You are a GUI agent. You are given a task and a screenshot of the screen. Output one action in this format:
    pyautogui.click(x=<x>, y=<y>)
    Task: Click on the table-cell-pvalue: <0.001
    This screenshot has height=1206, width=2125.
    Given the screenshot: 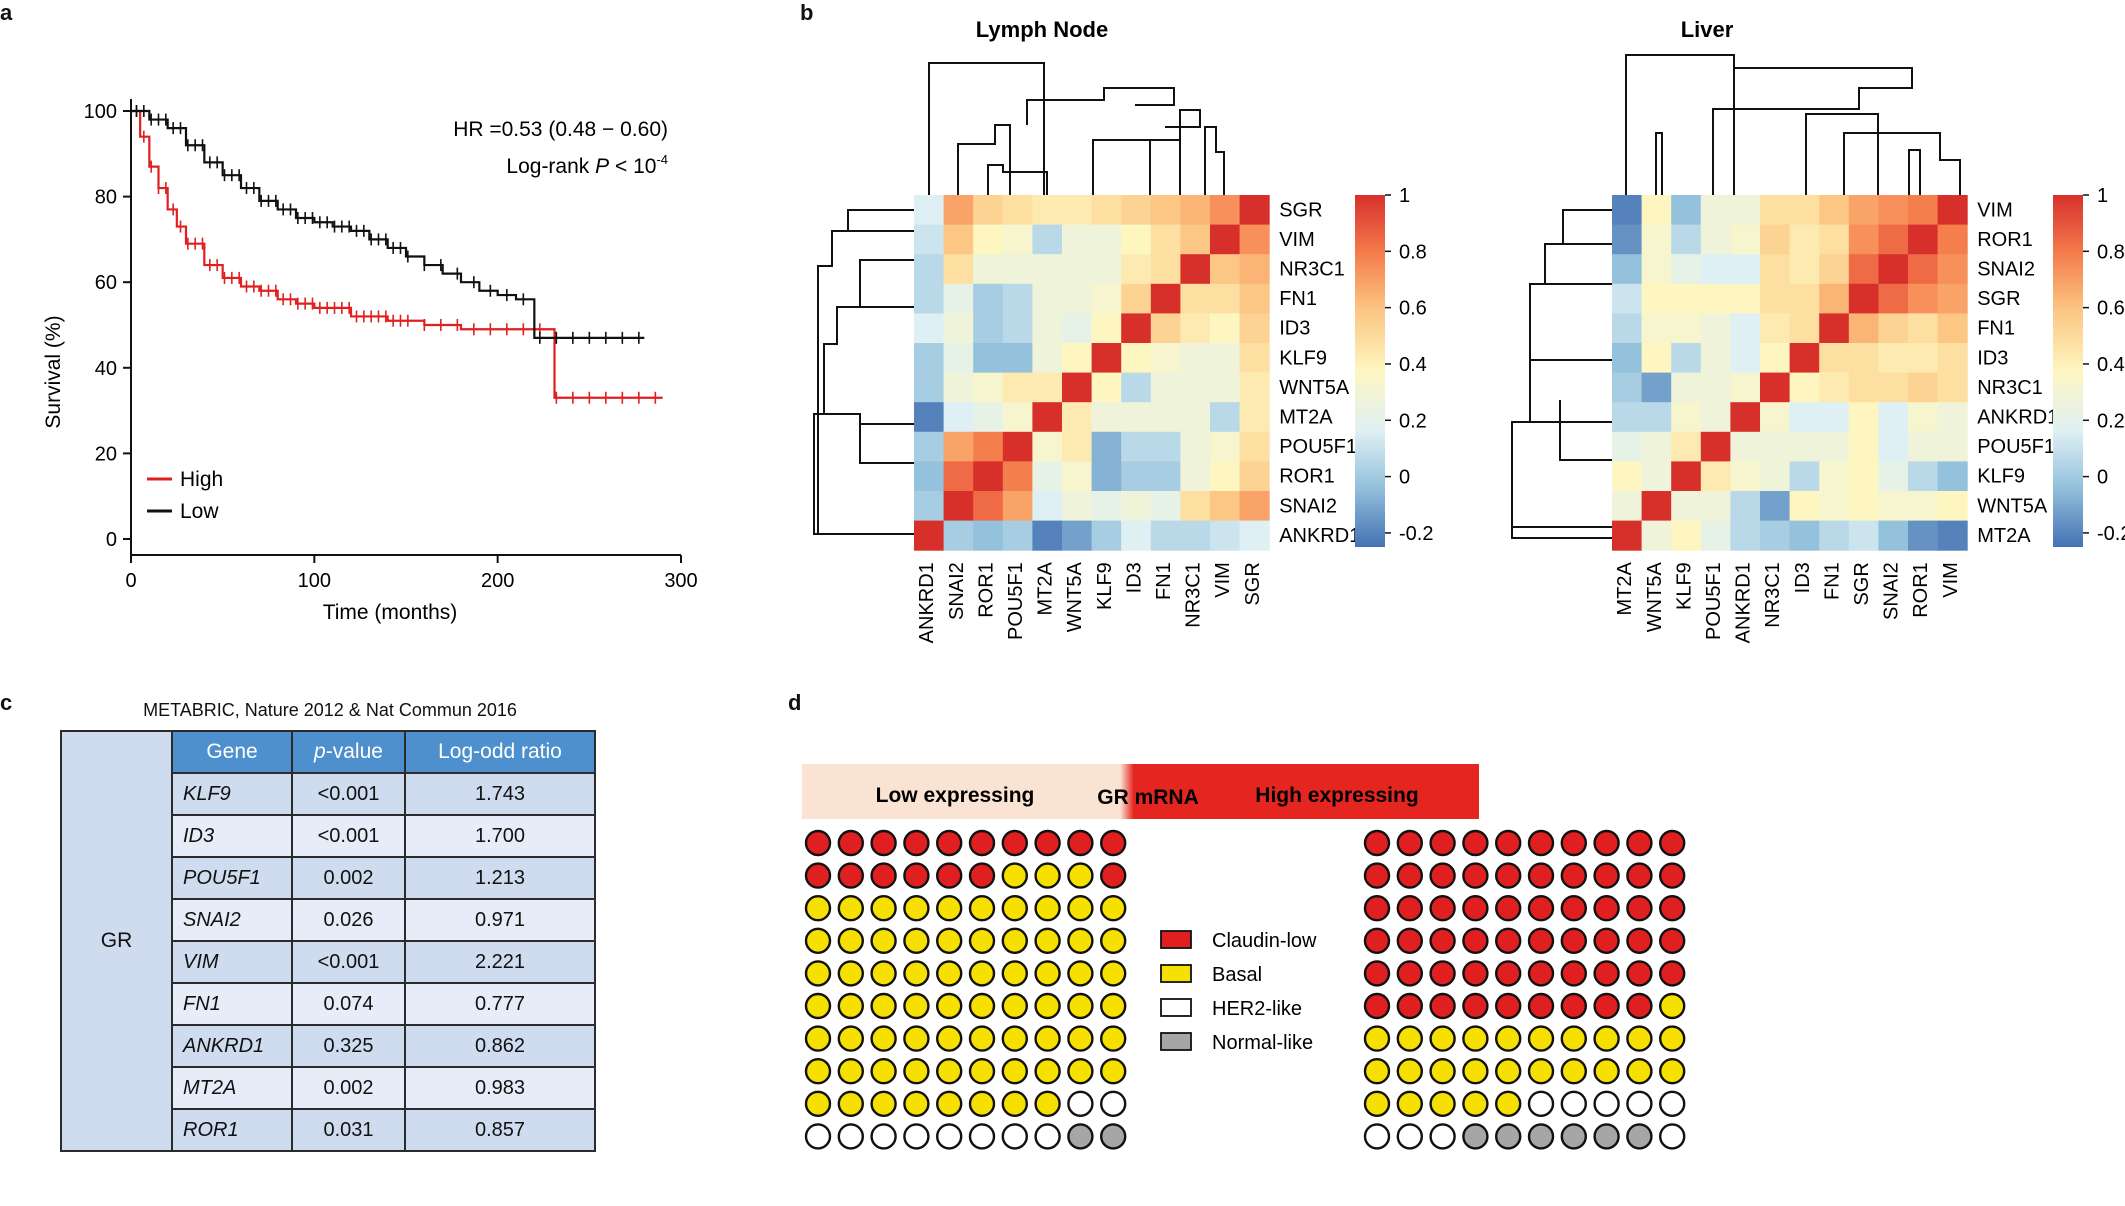 What is the action you would take?
    pyautogui.click(x=348, y=962)
    